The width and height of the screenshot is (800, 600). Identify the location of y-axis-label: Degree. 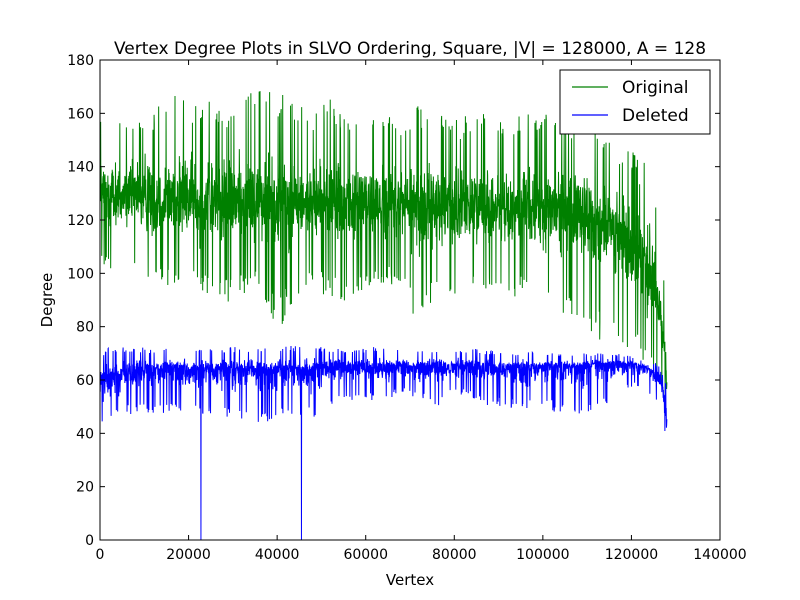
(47, 300).